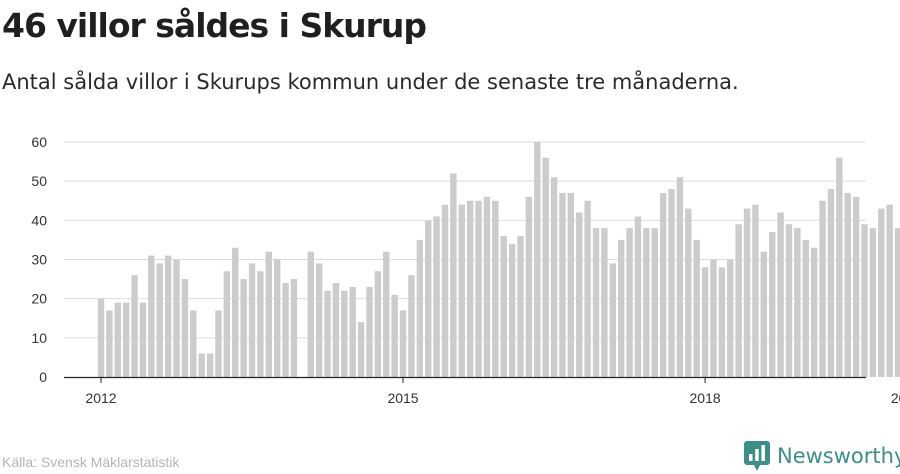  What do you see at coordinates (838, 456) in the screenshot?
I see `brand-name: Newsworthy` at bounding box center [838, 456].